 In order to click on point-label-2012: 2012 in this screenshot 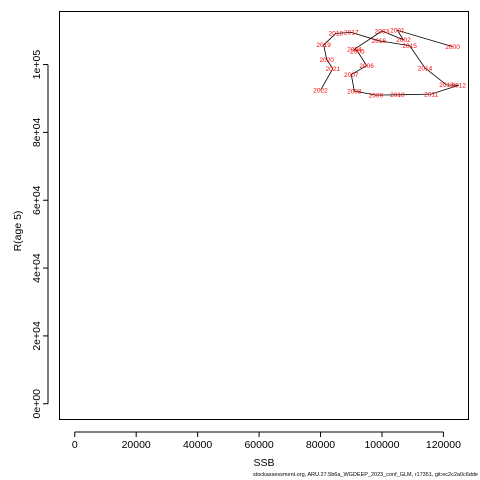, I will do `click(459, 86)`.